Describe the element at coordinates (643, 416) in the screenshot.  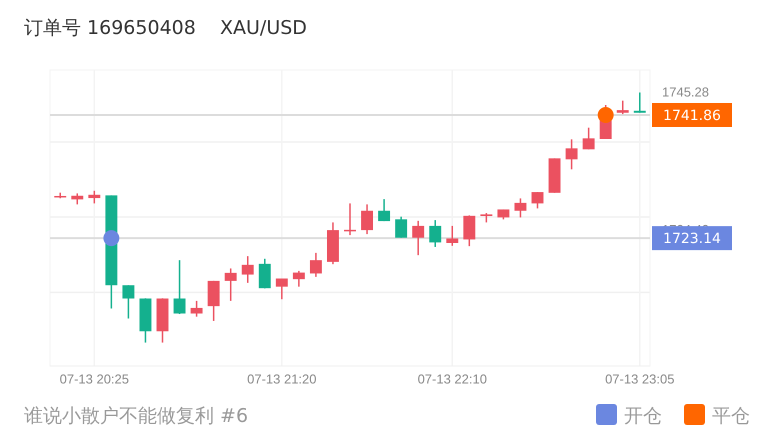
I see `legend-label: 开仓` at that location.